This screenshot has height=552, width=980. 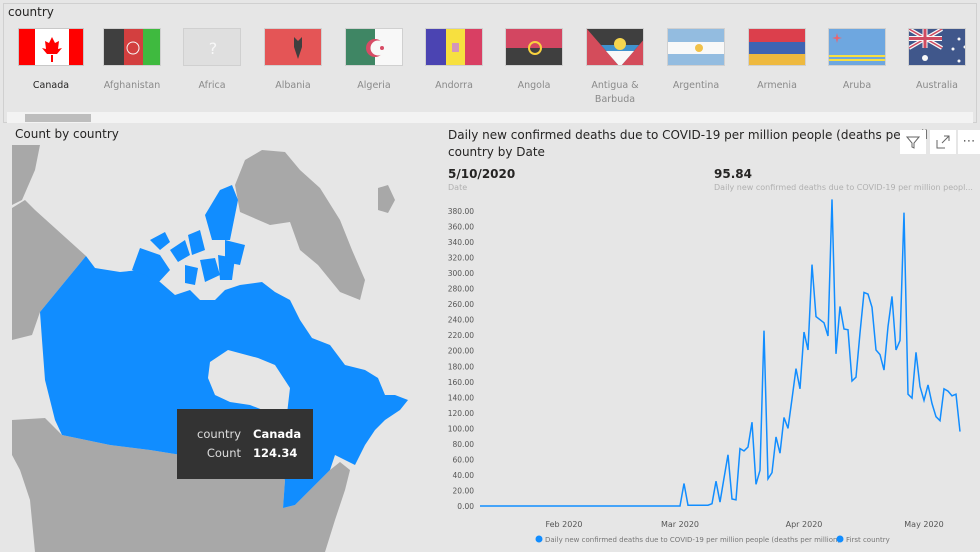 I want to click on slicer-item-australia: Australia, so click(x=937, y=60).